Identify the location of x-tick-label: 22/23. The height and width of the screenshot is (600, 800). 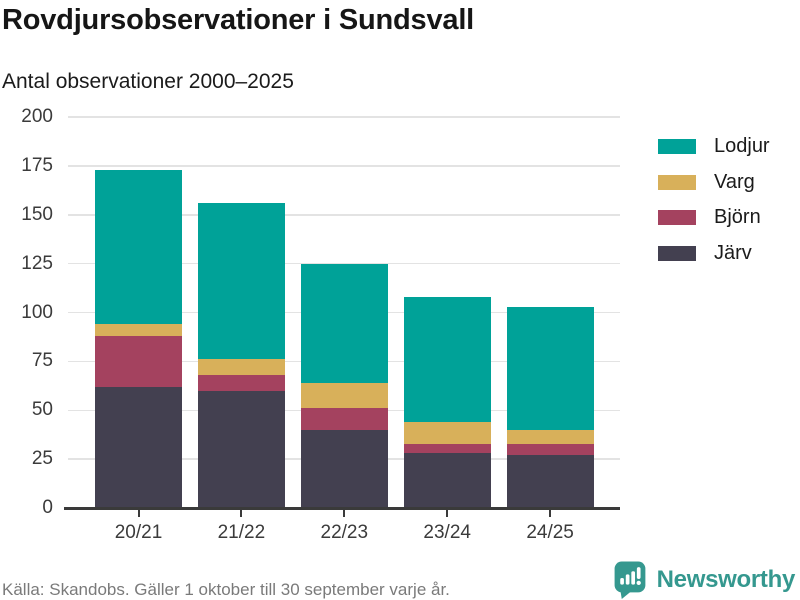
(344, 532).